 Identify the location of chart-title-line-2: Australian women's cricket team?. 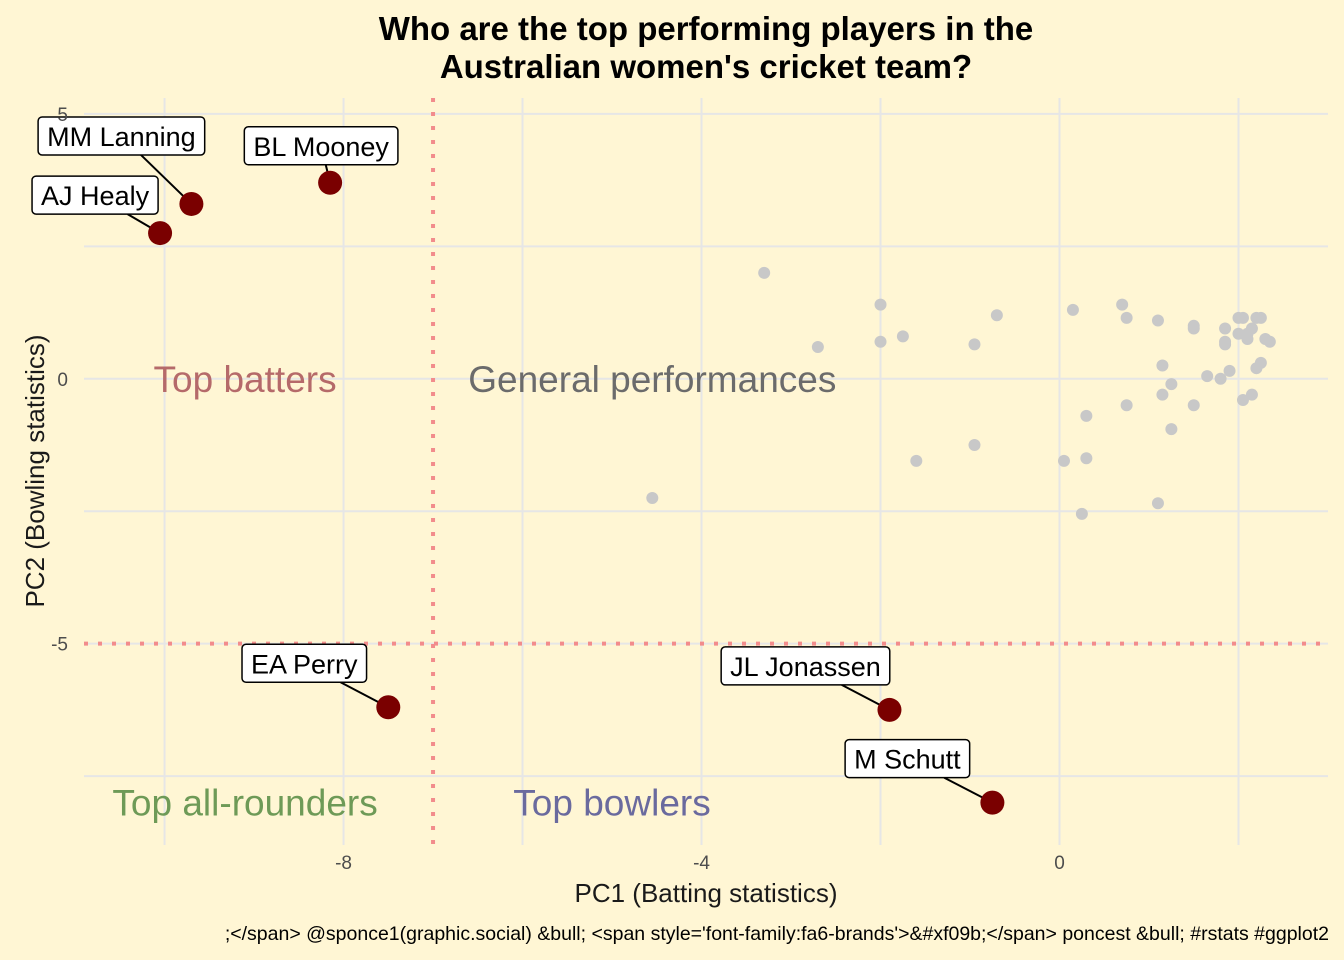
(706, 66).